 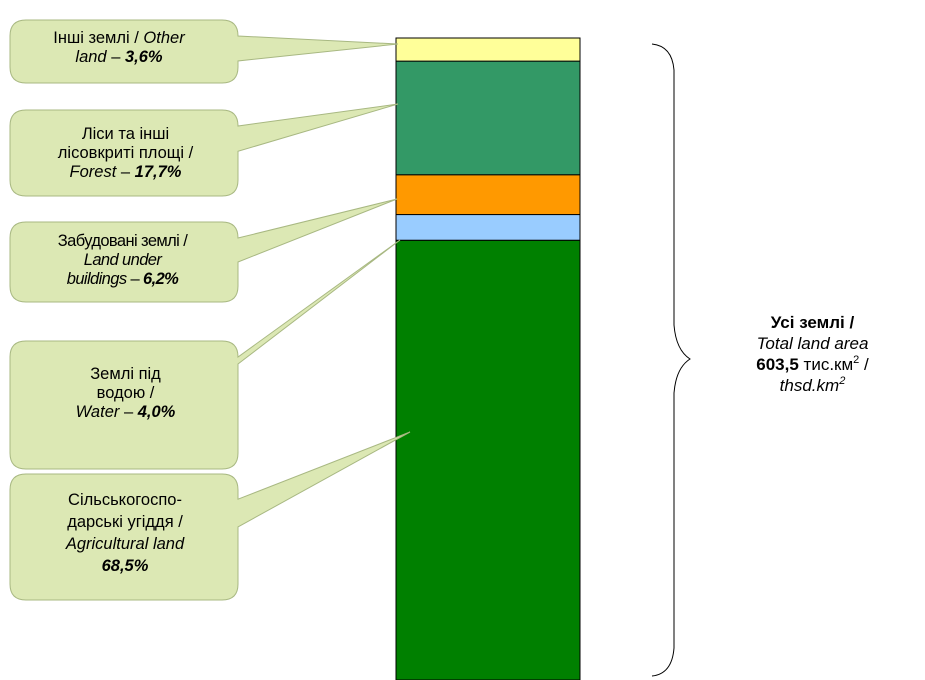 What do you see at coordinates (119, 47) in the screenshot?
I see `callout-other-land: Інші землі / Other land – 3,6%` at bounding box center [119, 47].